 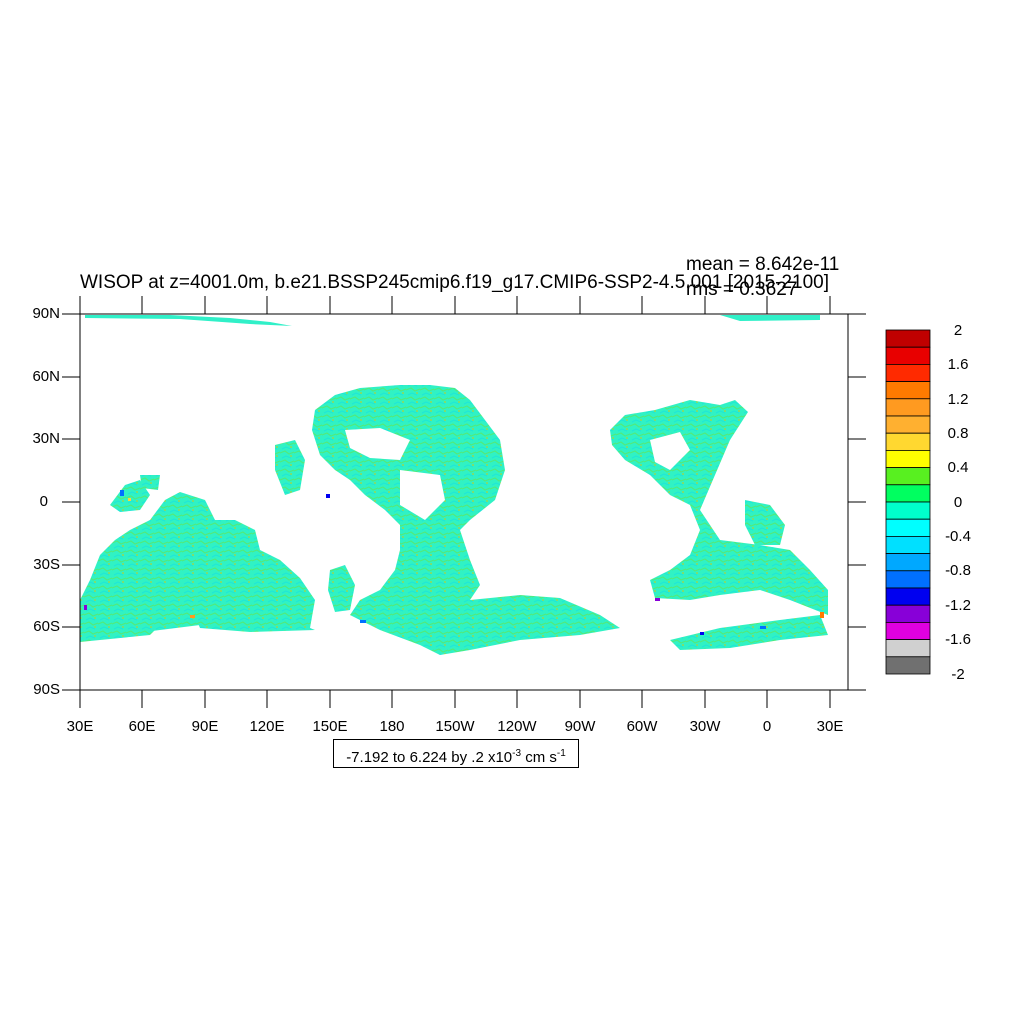 What do you see at coordinates (958, 639) in the screenshot?
I see `colorbar-label: -1.6` at bounding box center [958, 639].